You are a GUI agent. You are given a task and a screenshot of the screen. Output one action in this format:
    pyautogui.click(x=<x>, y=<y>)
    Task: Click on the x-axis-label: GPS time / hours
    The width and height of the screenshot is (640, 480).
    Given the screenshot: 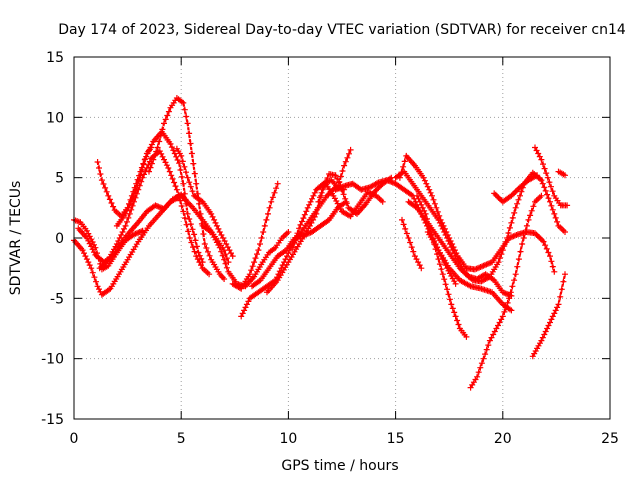 What is the action you would take?
    pyautogui.click(x=339, y=466)
    